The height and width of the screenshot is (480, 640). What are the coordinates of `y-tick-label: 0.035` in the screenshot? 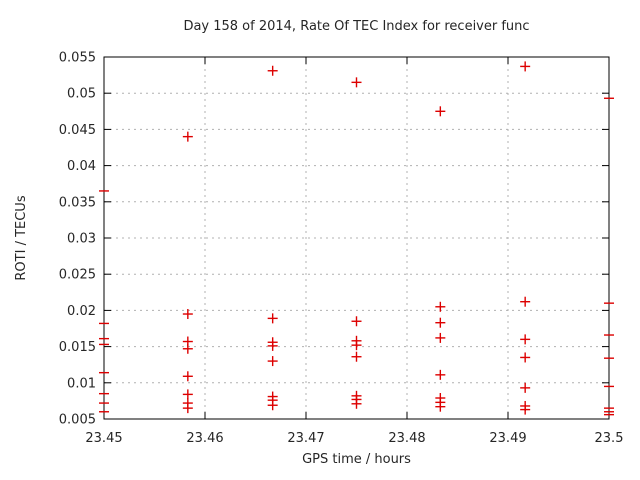 It's located at (77, 202).